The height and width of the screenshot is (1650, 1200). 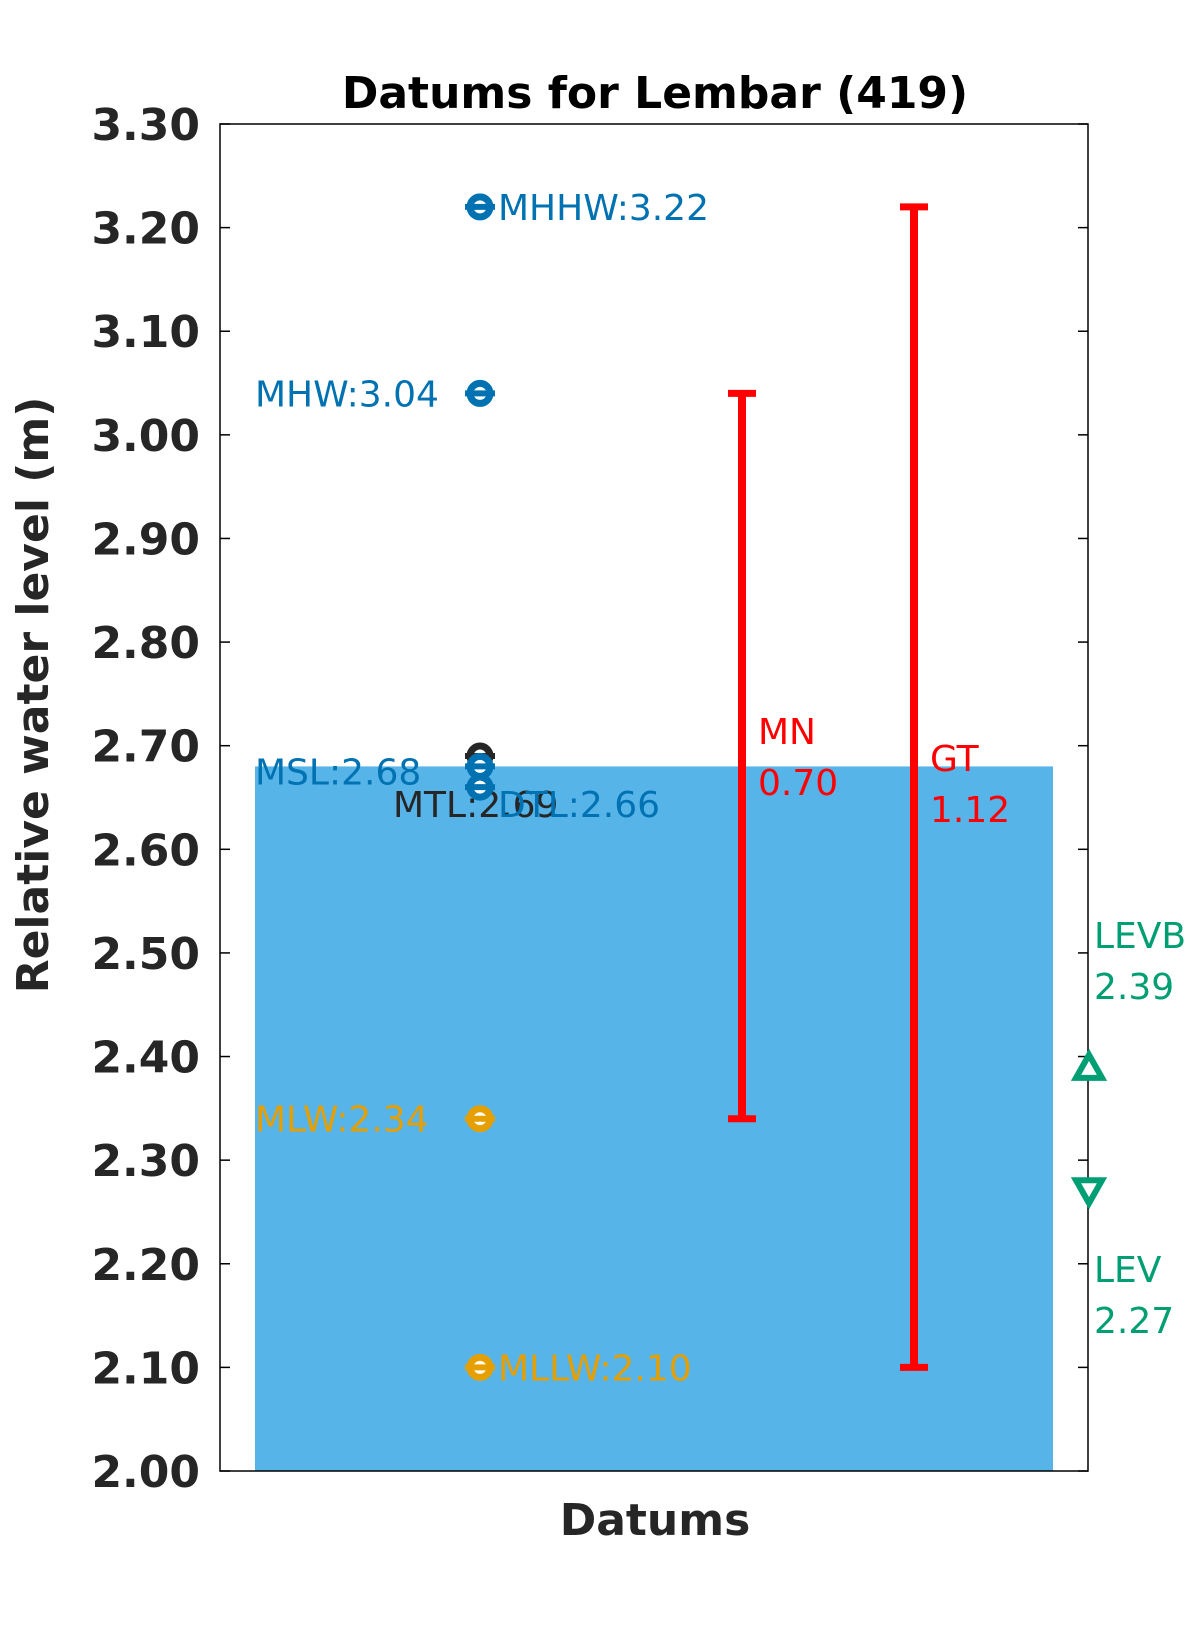 What do you see at coordinates (145, 539) in the screenshot?
I see `y-tick-label: 2.90` at bounding box center [145, 539].